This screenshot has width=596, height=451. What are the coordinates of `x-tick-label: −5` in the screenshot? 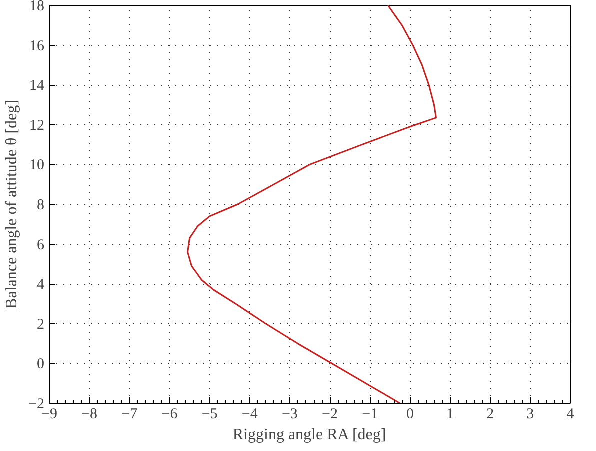 It's located at (210, 414).